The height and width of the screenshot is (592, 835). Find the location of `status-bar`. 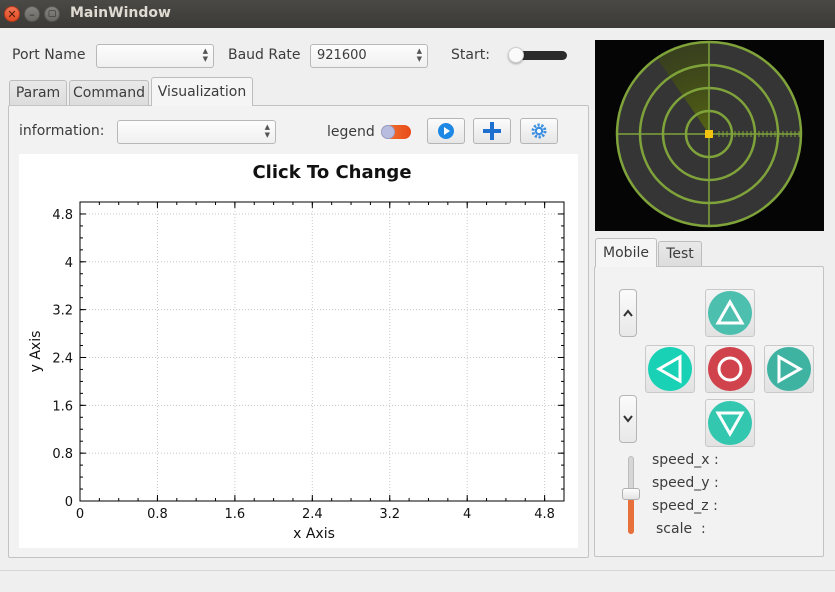

status-bar is located at coordinates (417, 581).